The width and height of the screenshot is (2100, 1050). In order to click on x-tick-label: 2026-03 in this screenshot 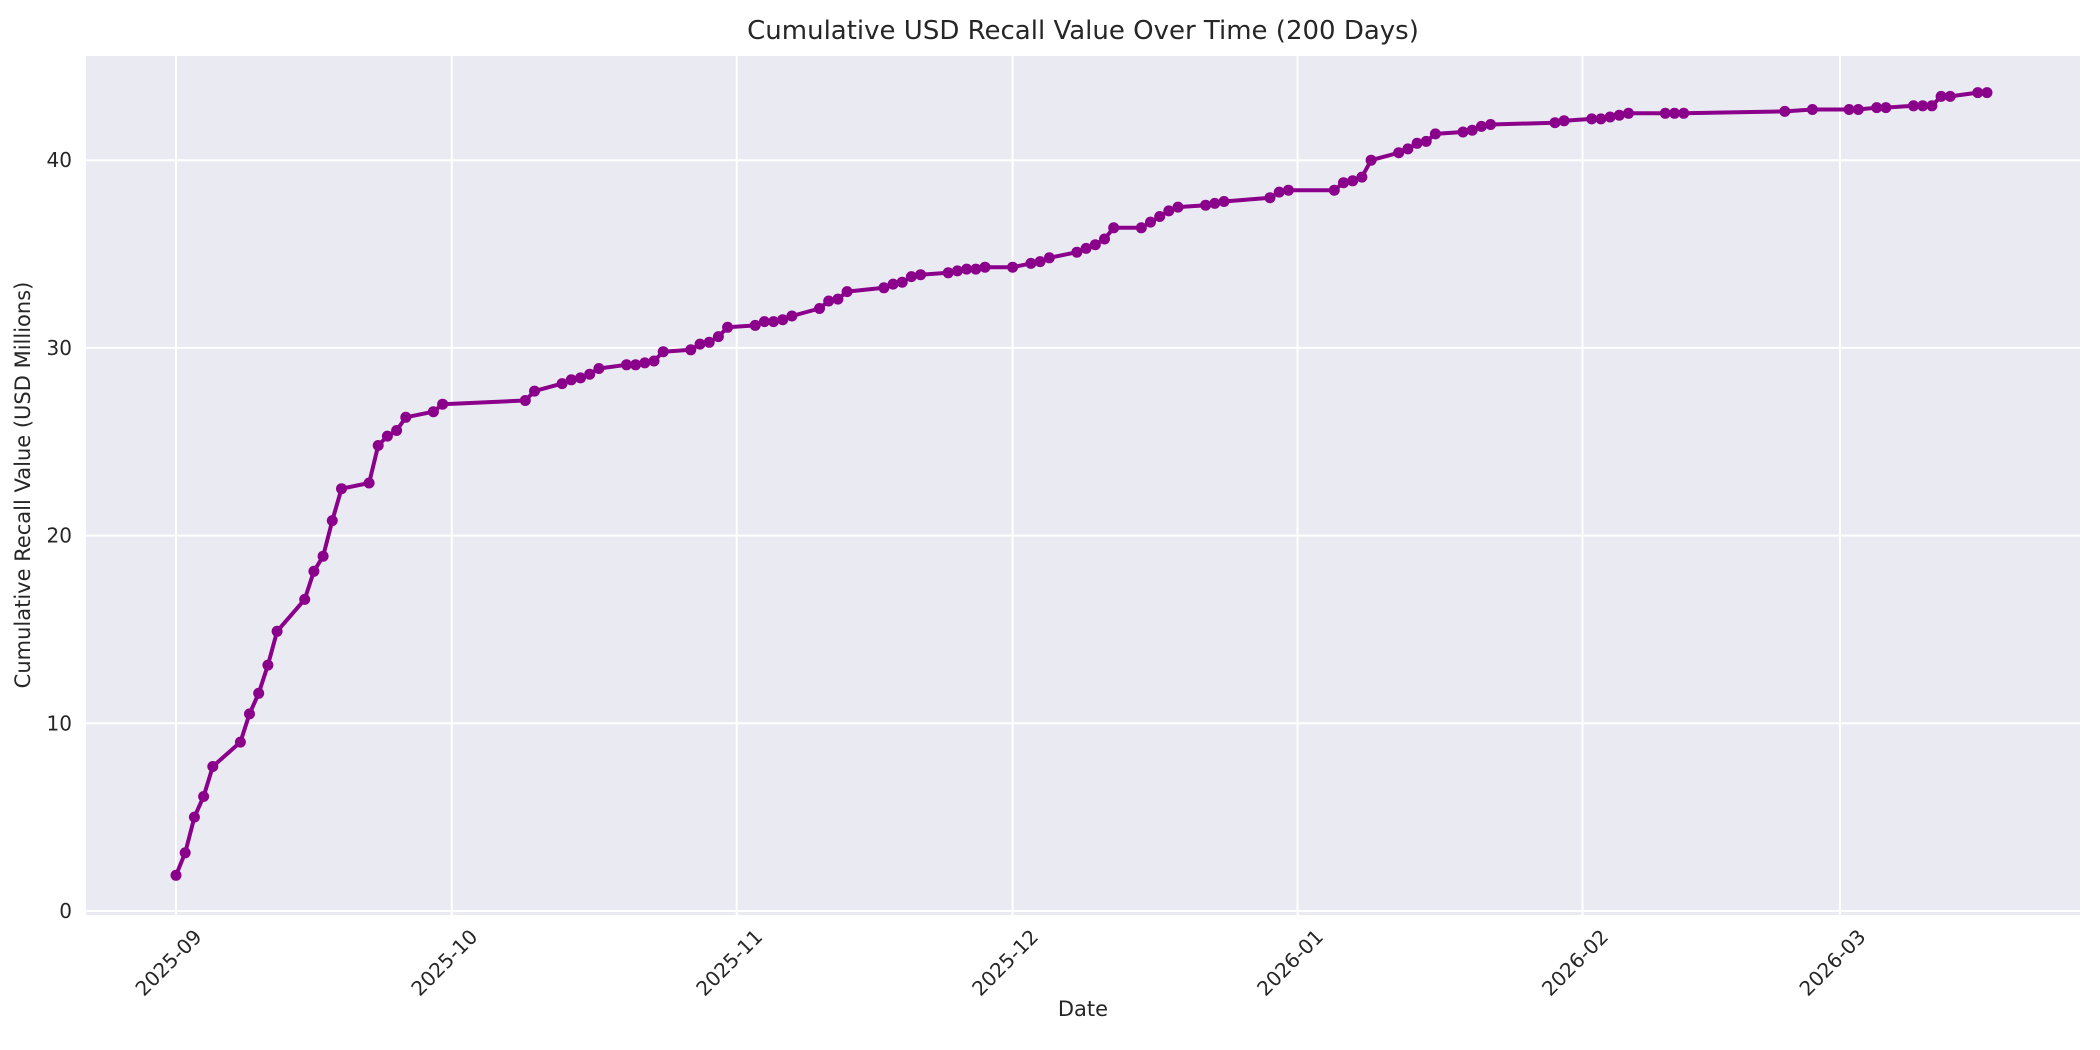, I will do `click(1832, 963)`.